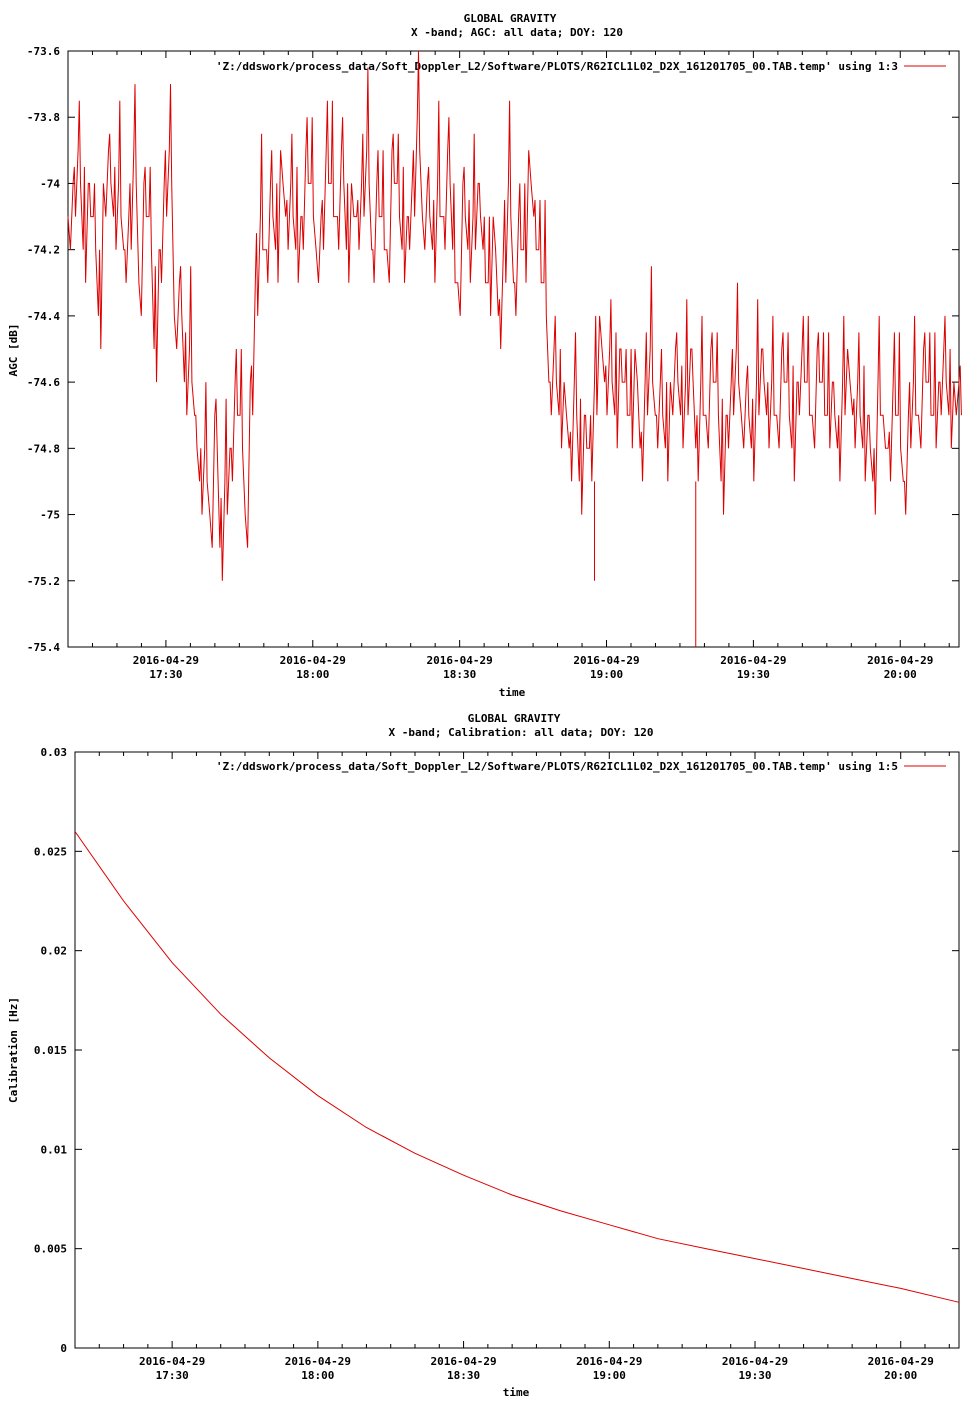  What do you see at coordinates (517, 32) in the screenshot?
I see `agc-chart-subtitle: X -band; AGC: all data; DOY: 120` at bounding box center [517, 32].